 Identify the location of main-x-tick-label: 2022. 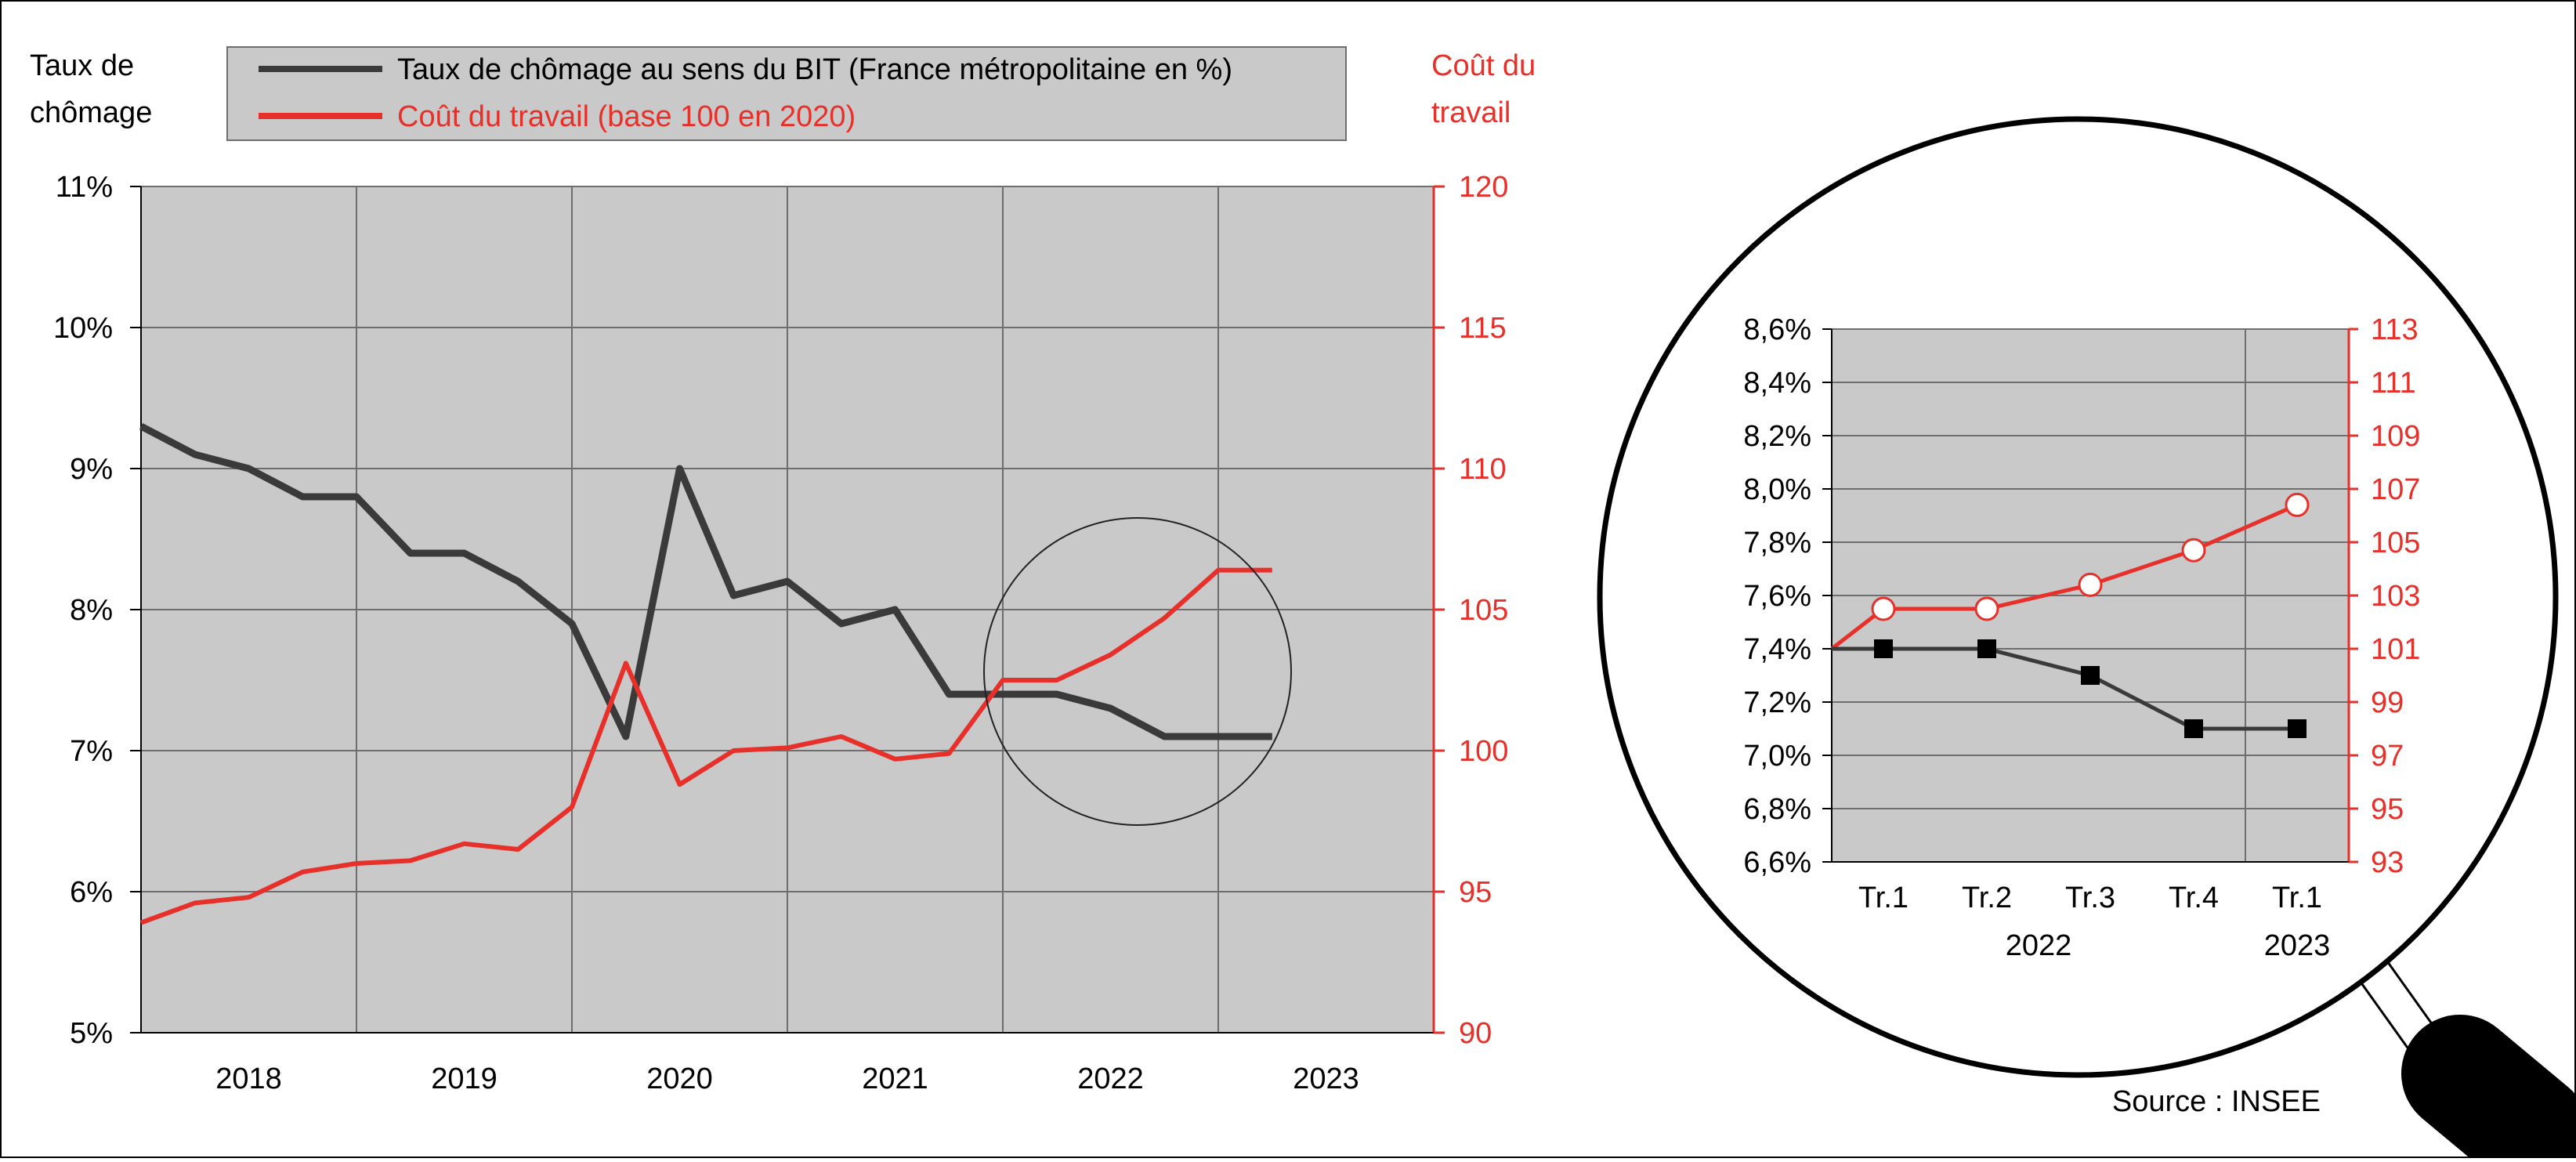
(1110, 1079).